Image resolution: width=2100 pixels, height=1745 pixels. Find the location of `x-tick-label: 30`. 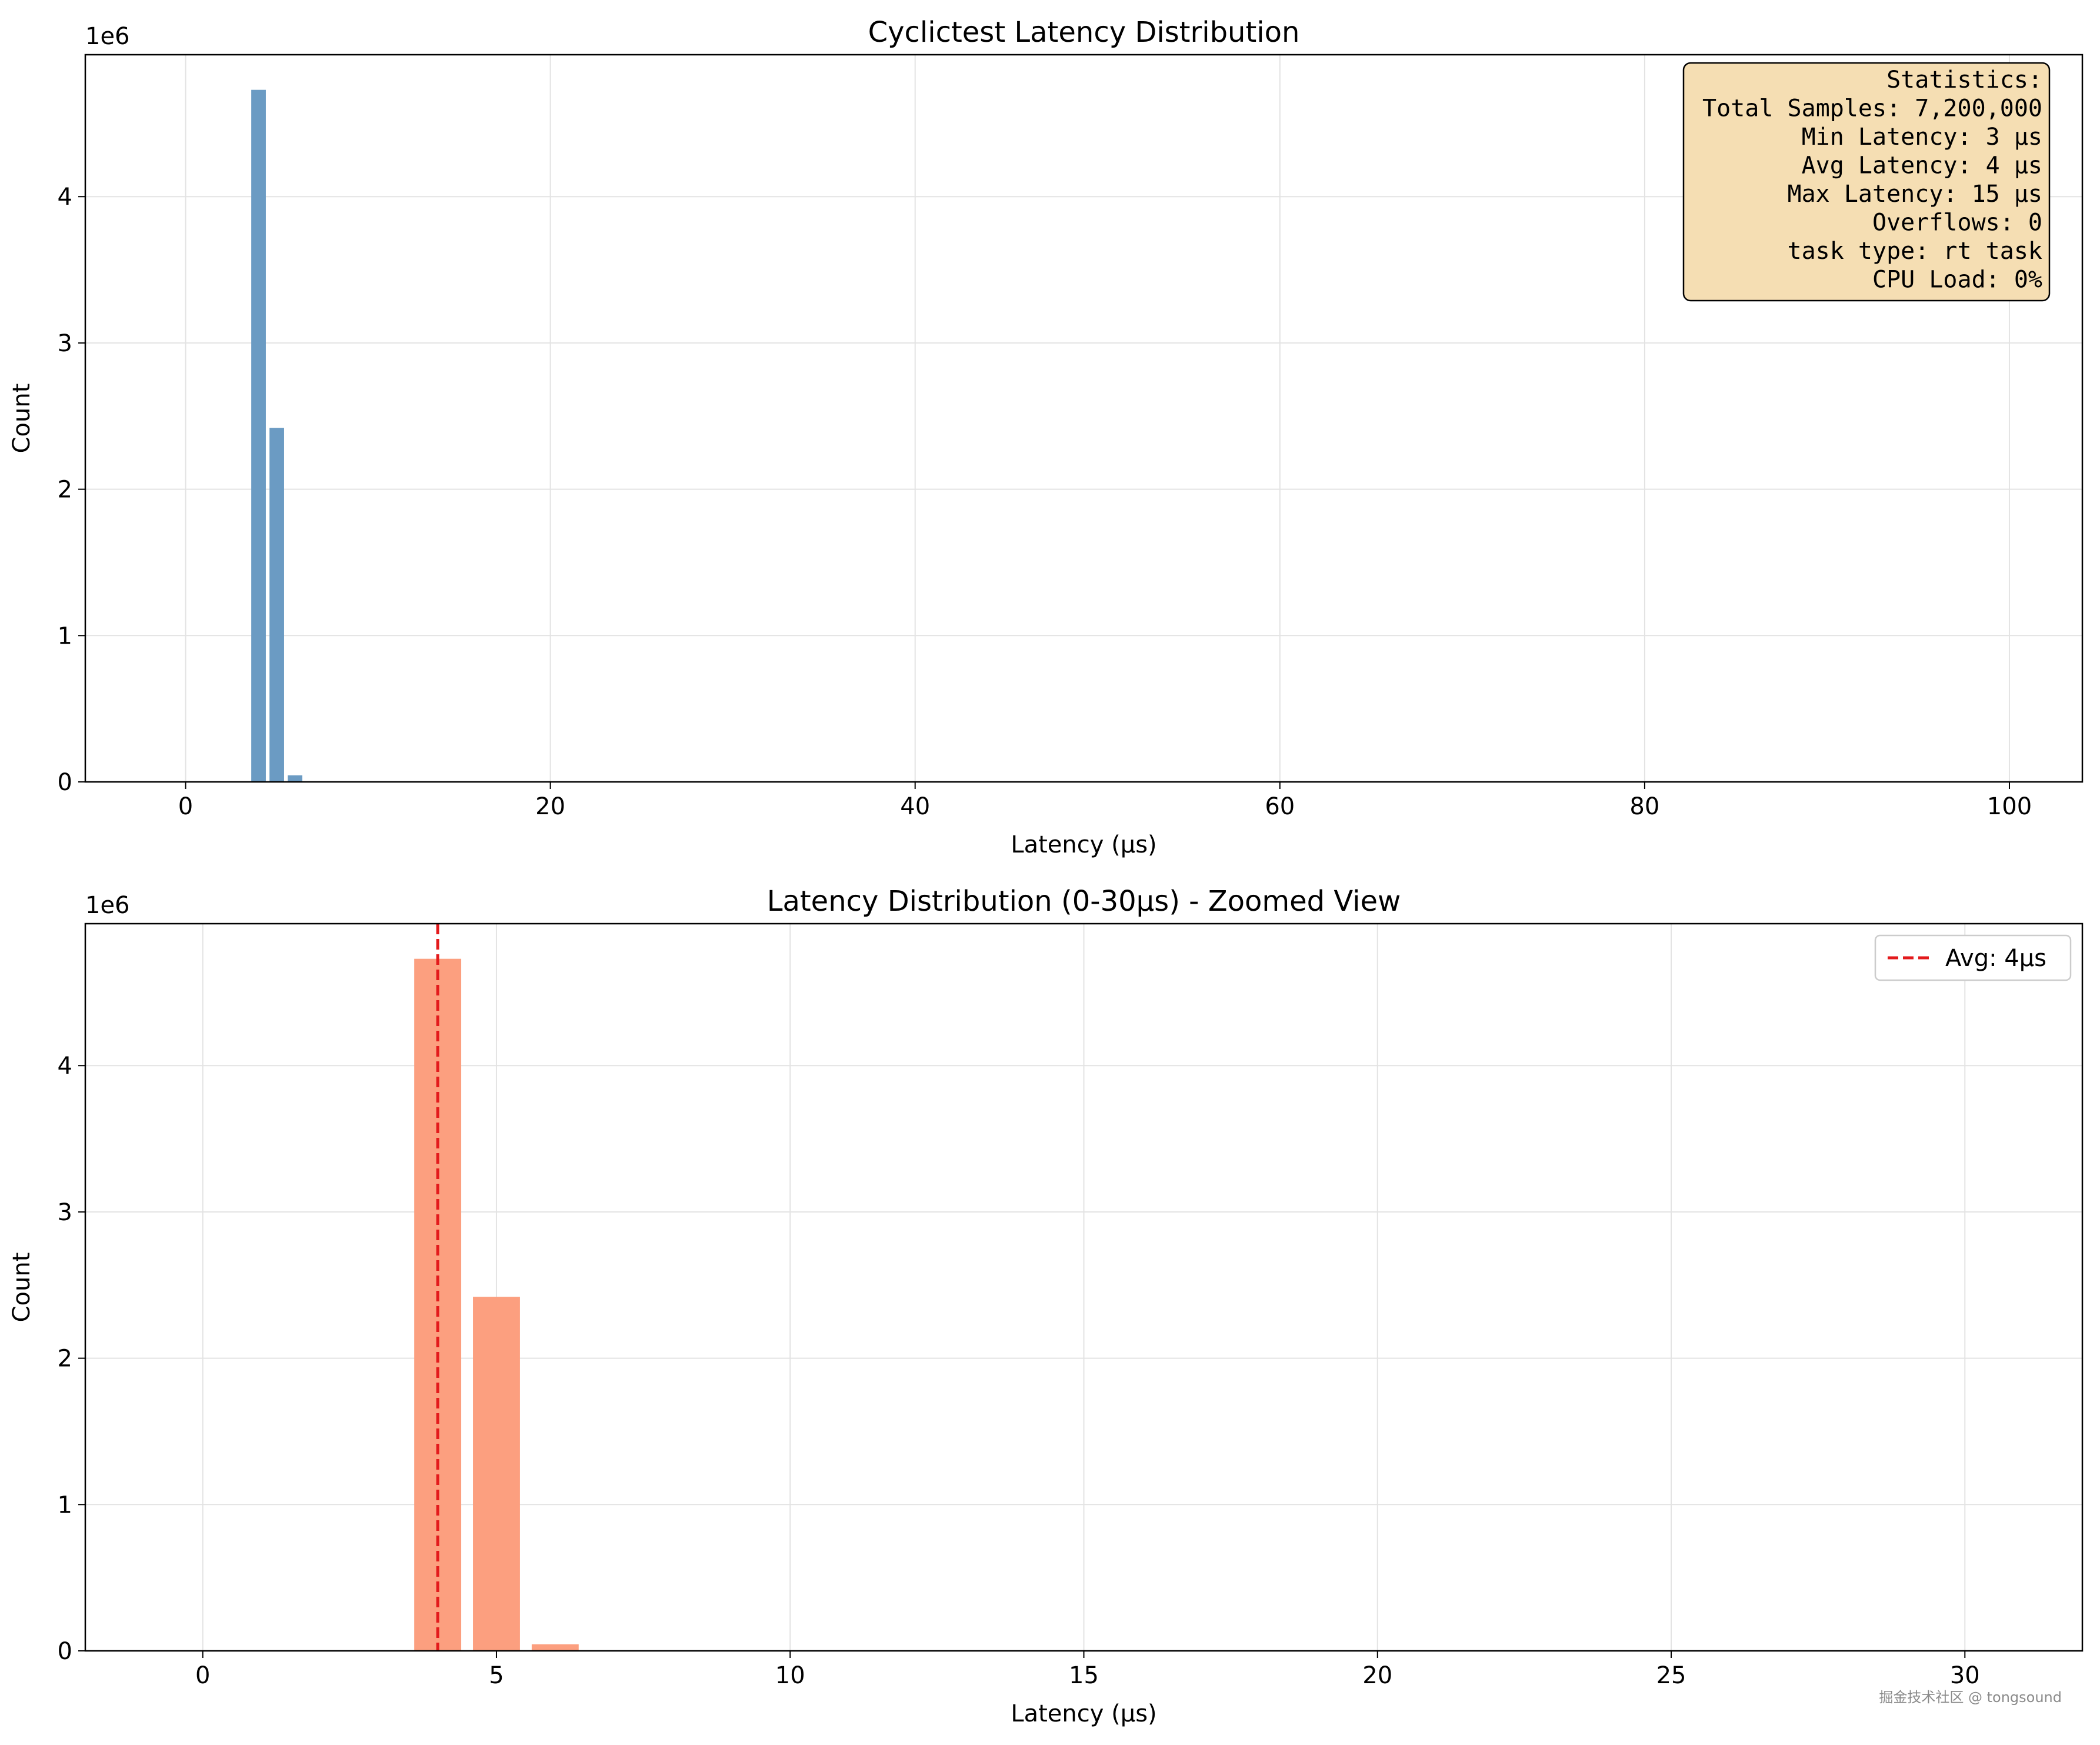

x-tick-label: 30 is located at coordinates (1965, 1675).